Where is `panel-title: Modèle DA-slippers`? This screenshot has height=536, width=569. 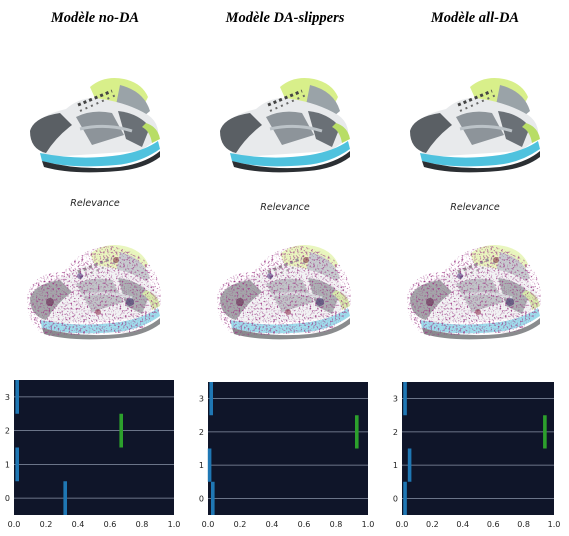
panel-title: Modèle DA-slippers is located at coordinates (285, 18).